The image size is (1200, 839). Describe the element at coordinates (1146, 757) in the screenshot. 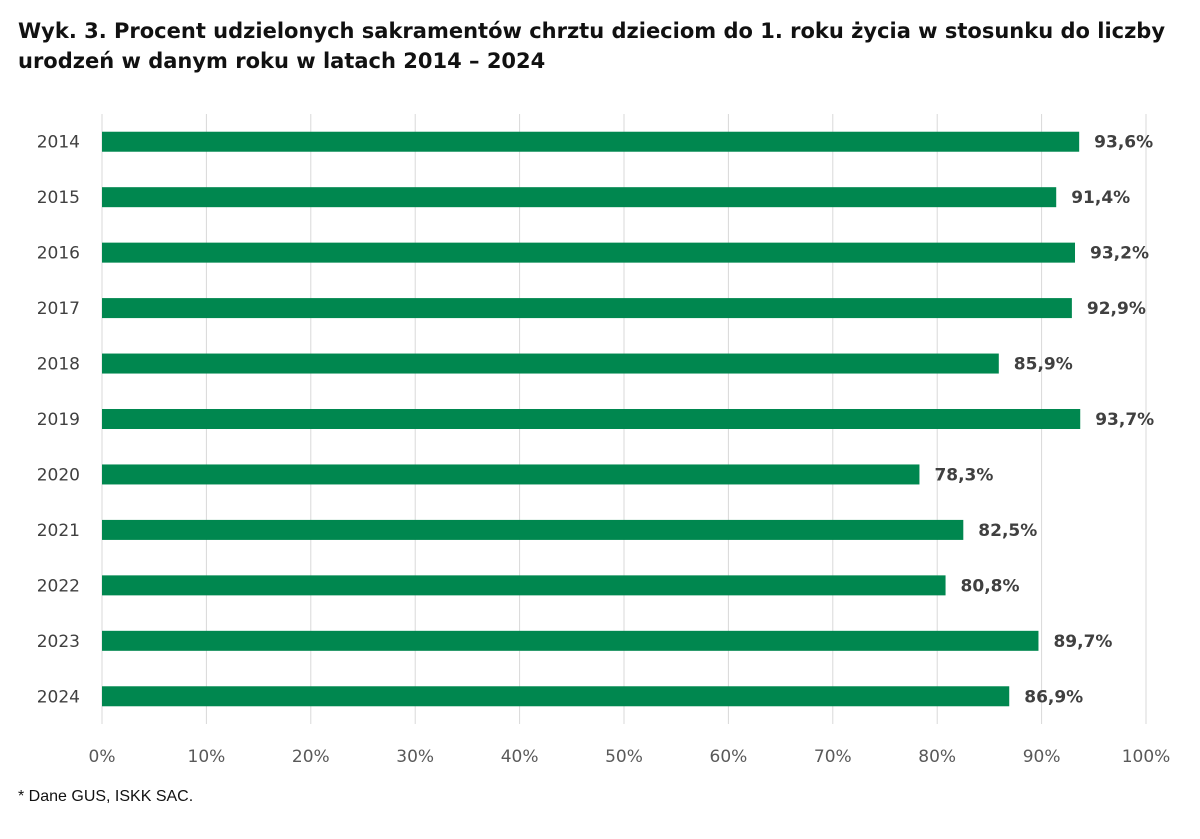

I see `x-tick-label: 100%` at that location.